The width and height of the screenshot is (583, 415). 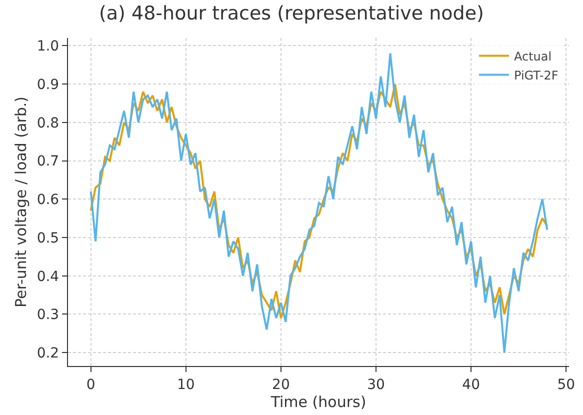 I want to click on x-tick-label: 20, so click(x=281, y=384).